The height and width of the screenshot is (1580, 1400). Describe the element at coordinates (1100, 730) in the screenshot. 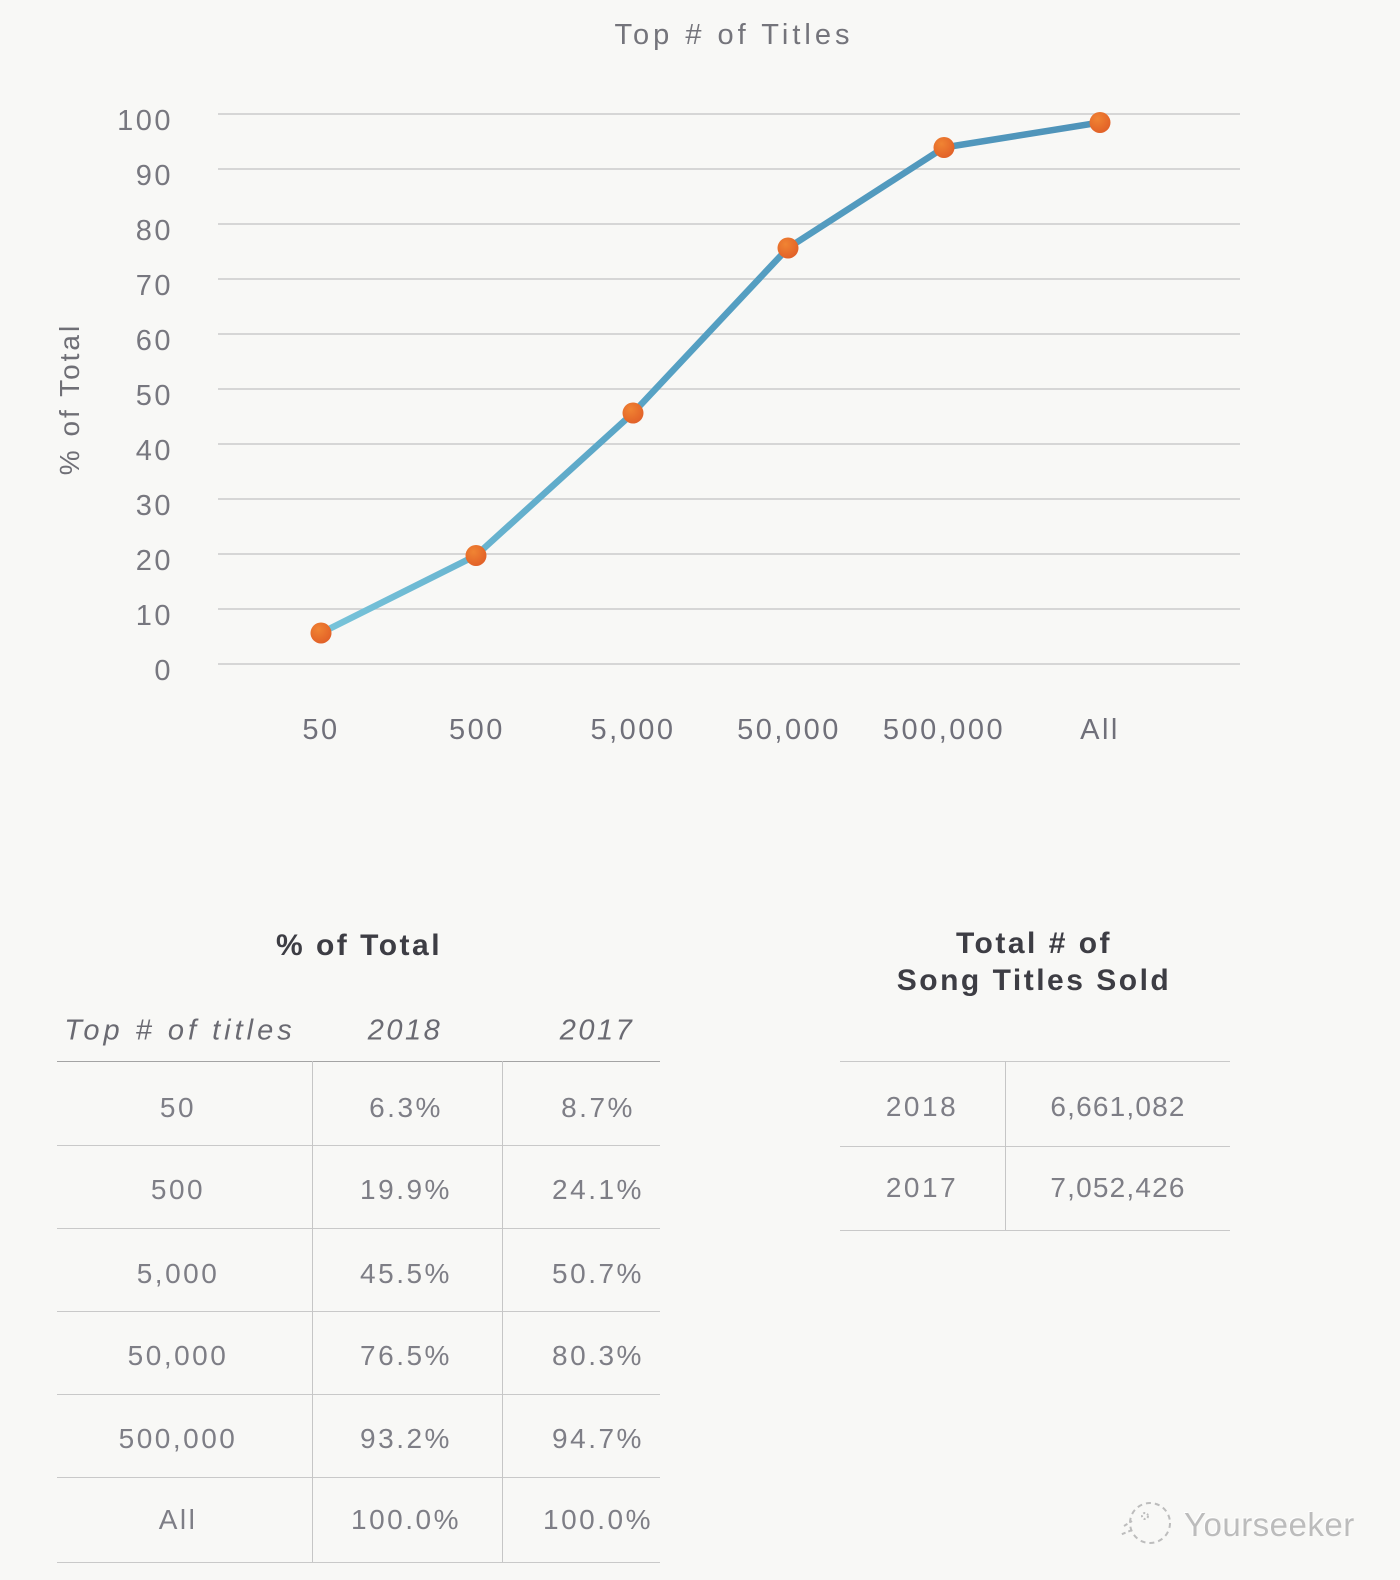

I see `svg-text: All` at that location.